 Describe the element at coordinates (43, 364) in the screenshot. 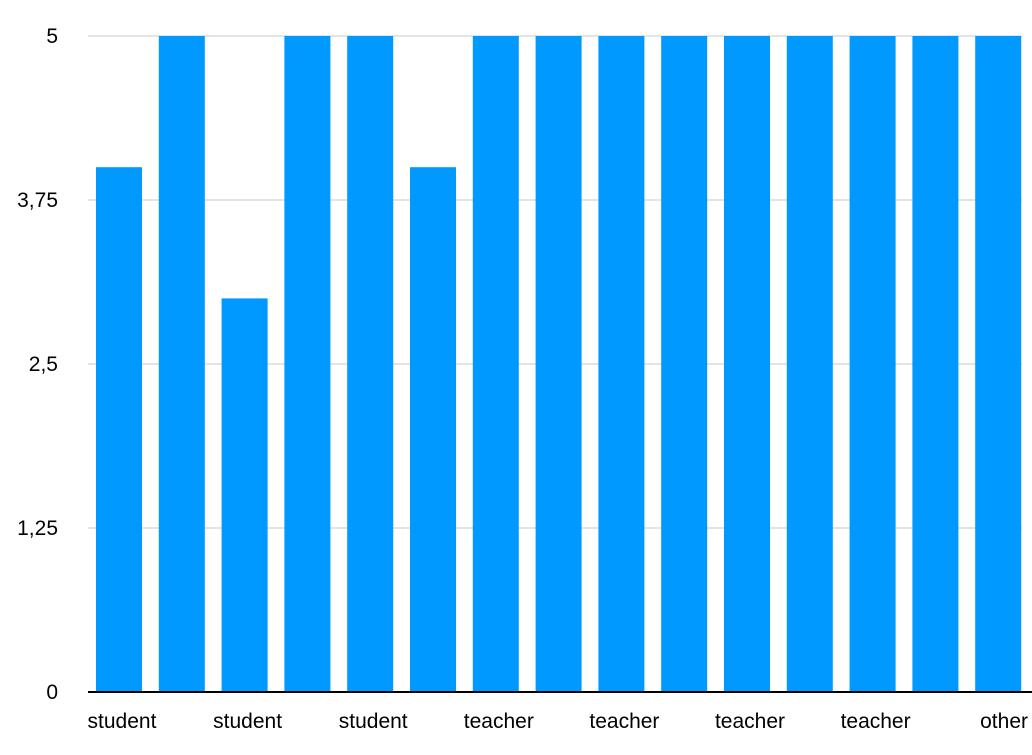

I see `y-tick-label: 2,5` at that location.